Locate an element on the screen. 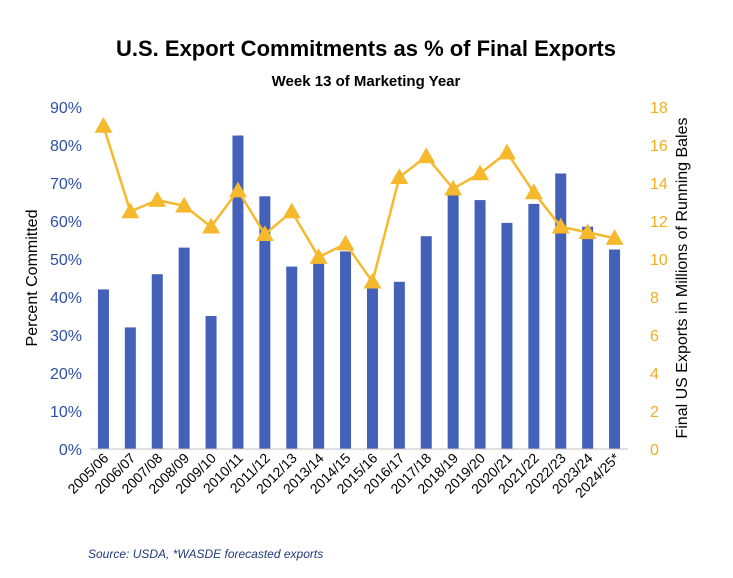 The width and height of the screenshot is (733, 578). left-tick-label: 80% is located at coordinates (66, 146).